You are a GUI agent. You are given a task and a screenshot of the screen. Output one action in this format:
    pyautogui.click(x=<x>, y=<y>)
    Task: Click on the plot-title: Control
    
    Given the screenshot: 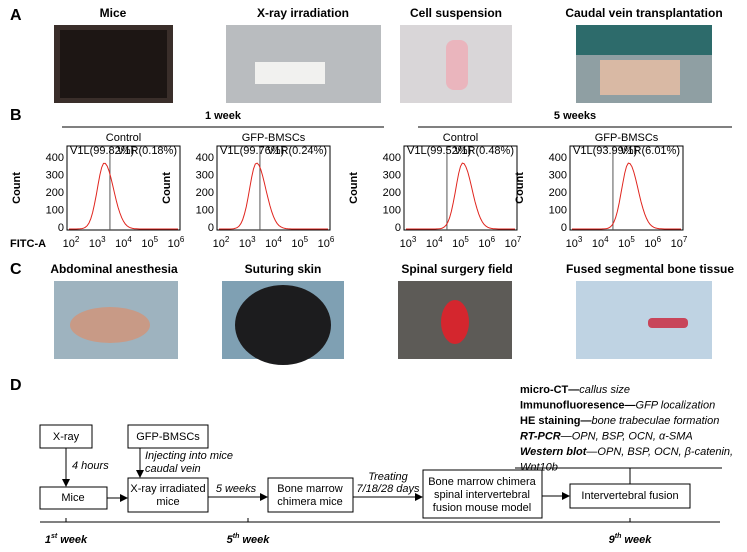 What is the action you would take?
    pyautogui.click(x=123, y=138)
    